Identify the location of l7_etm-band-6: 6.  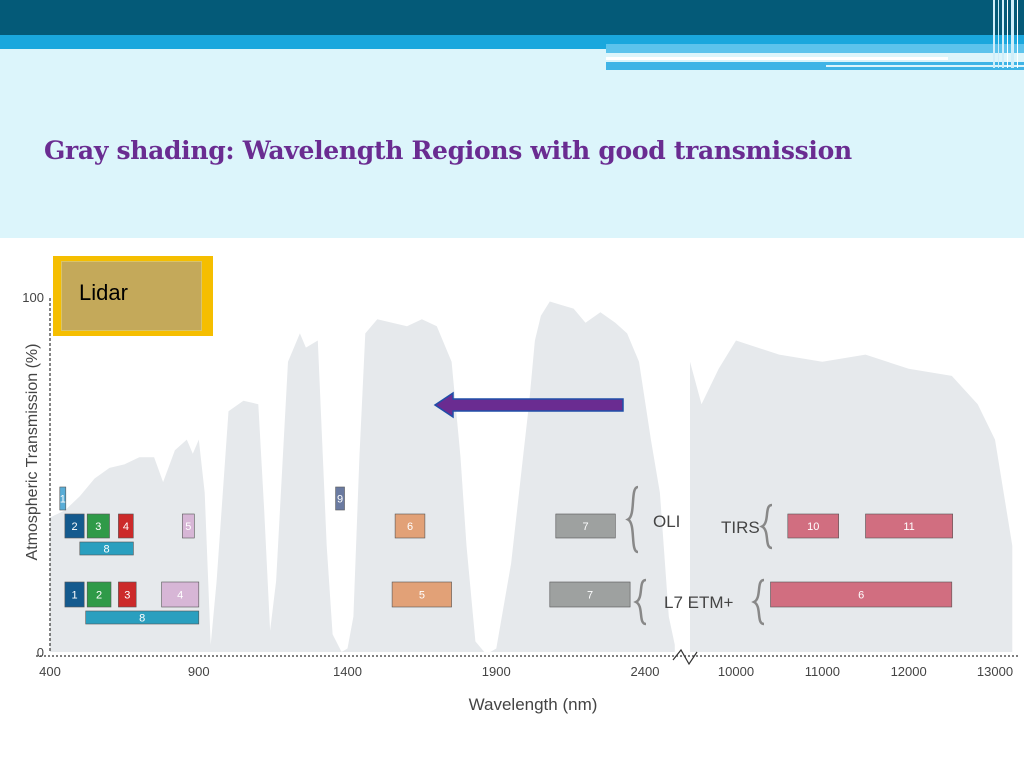
(861, 594).